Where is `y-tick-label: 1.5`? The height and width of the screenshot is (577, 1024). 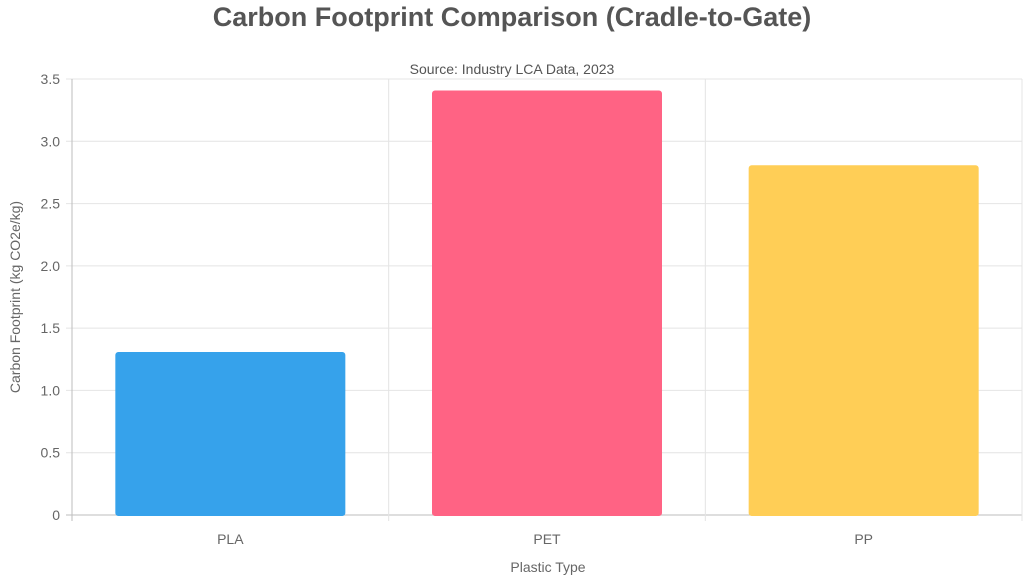 y-tick-label: 1.5 is located at coordinates (51, 328).